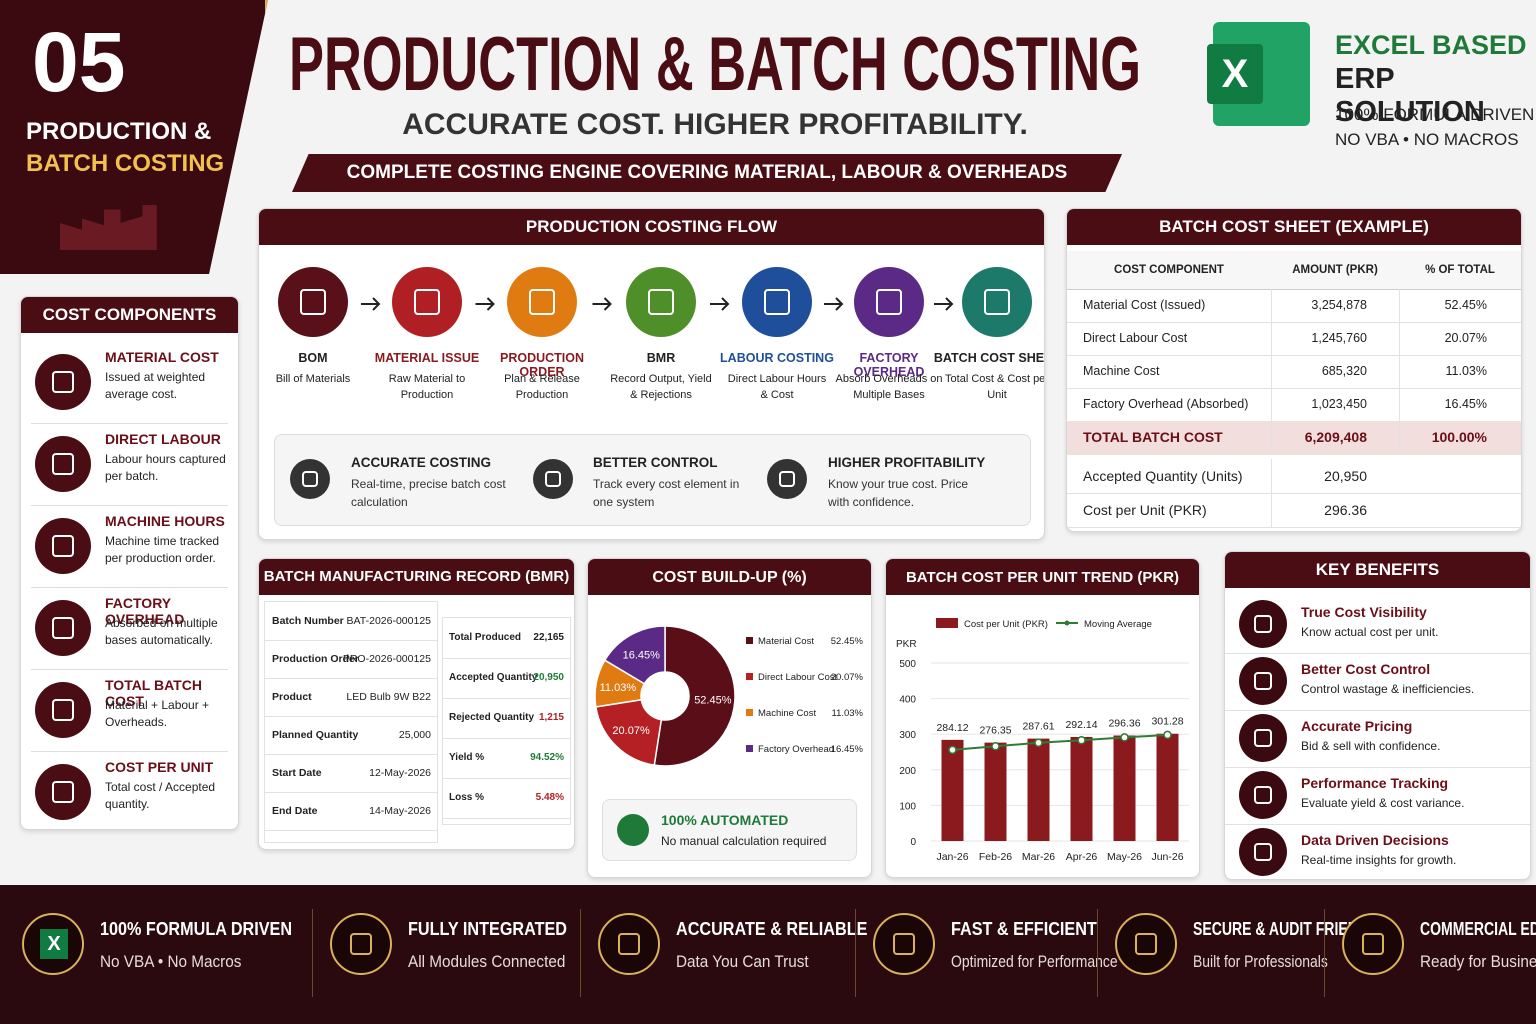 The height and width of the screenshot is (1024, 1536). Describe the element at coordinates (907, 462) in the screenshot. I see `highlight-title: HIGHER PROFITABILITY` at that location.